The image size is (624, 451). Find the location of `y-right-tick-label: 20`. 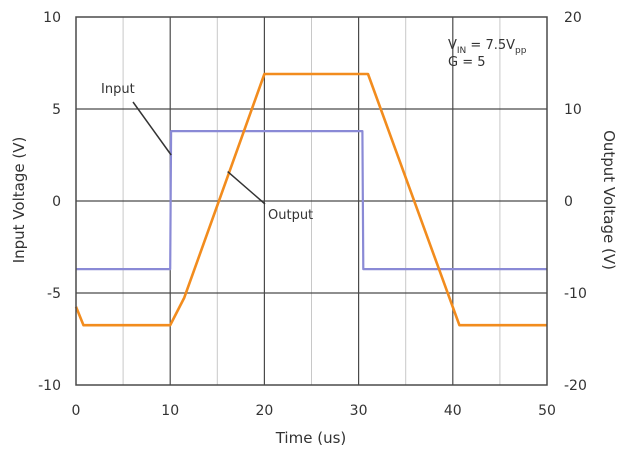

y-right-tick-label: 20 is located at coordinates (573, 18).